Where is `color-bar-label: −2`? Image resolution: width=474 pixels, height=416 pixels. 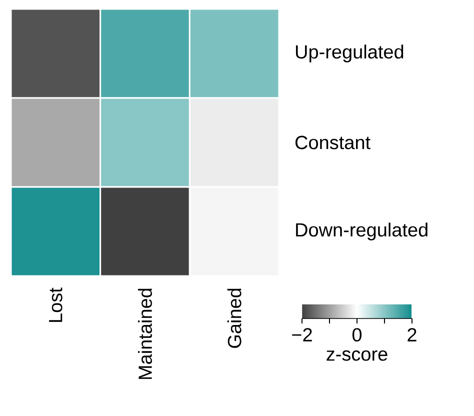
color-bar-label: −2 is located at coordinates (302, 335).